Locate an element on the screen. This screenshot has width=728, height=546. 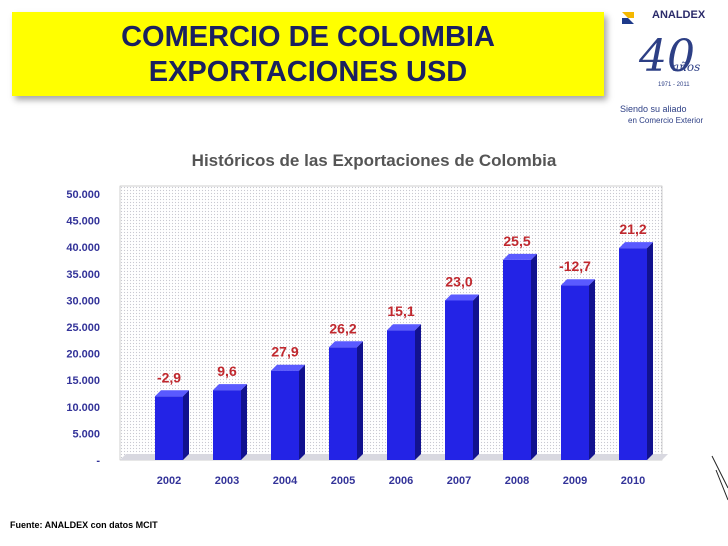
analdex-logo-icon is located at coordinates (628, 15).